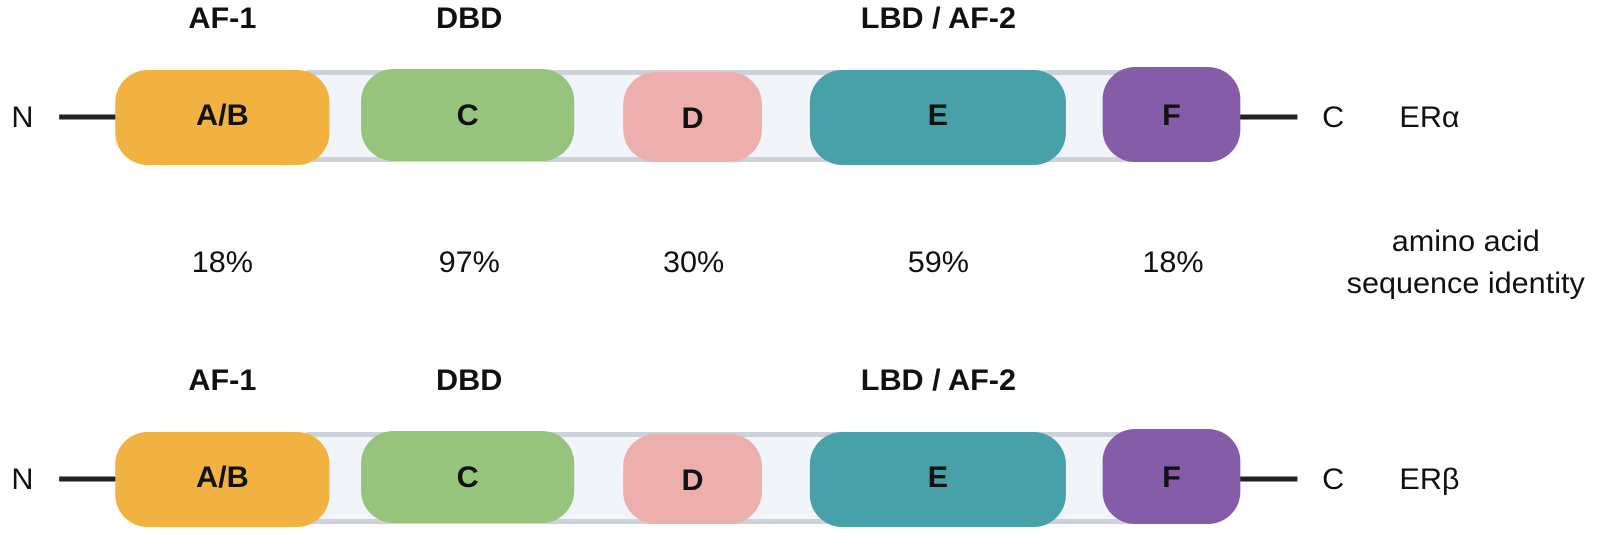 This screenshot has width=1602, height=548. Describe the element at coordinates (469, 262) in the screenshot. I see `identity-value: 97%` at that location.